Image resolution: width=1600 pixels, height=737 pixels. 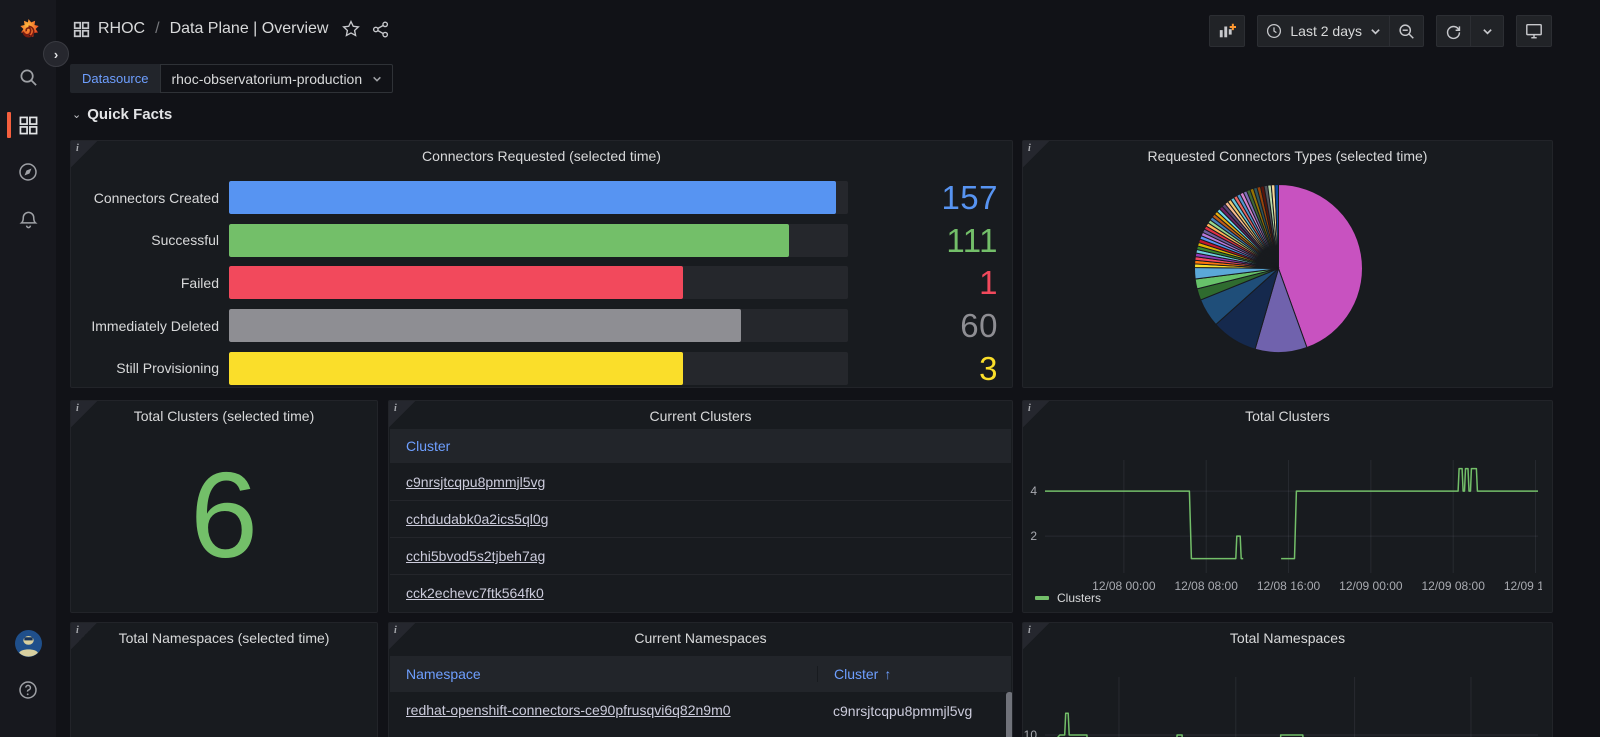 What do you see at coordinates (56, 54) in the screenshot?
I see `sidebar-expand-button: ›` at bounding box center [56, 54].